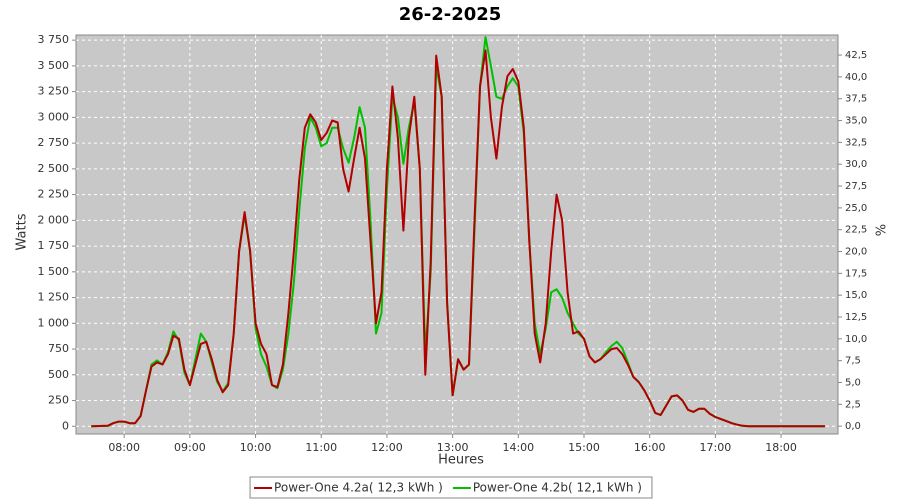  What do you see at coordinates (358, 488) in the screenshot?
I see `legend-label: Power-One 4.2a( 12,3 kWh )` at bounding box center [358, 488].